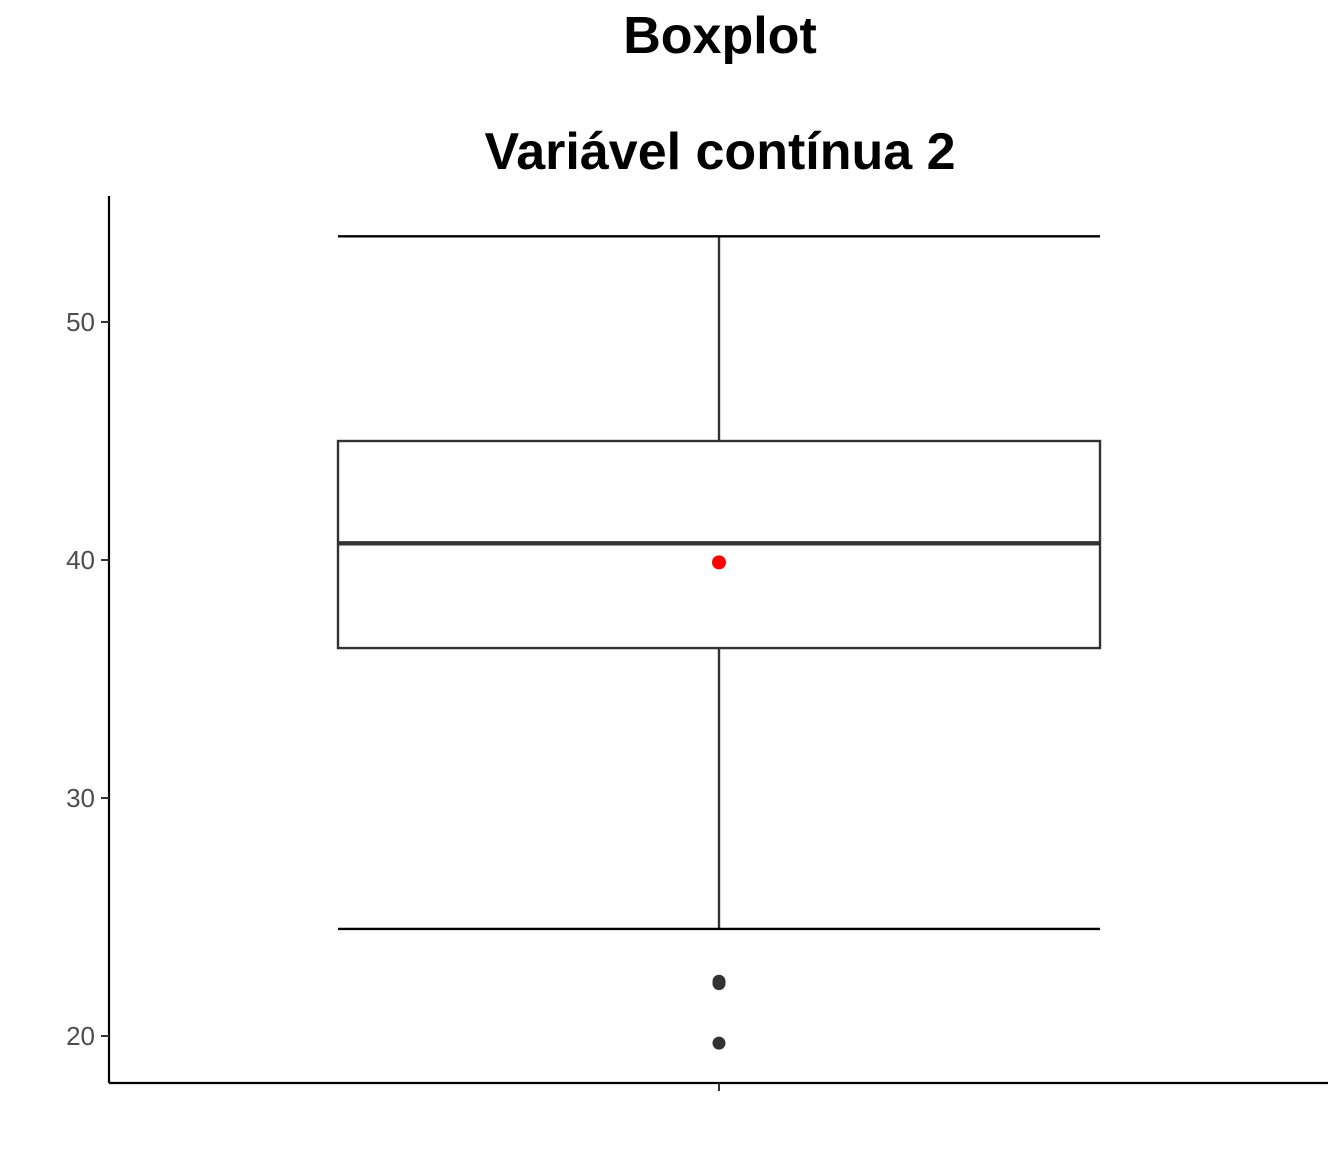 The width and height of the screenshot is (1344, 1152). Describe the element at coordinates (718, 1086) in the screenshot. I see `x-axis` at that location.